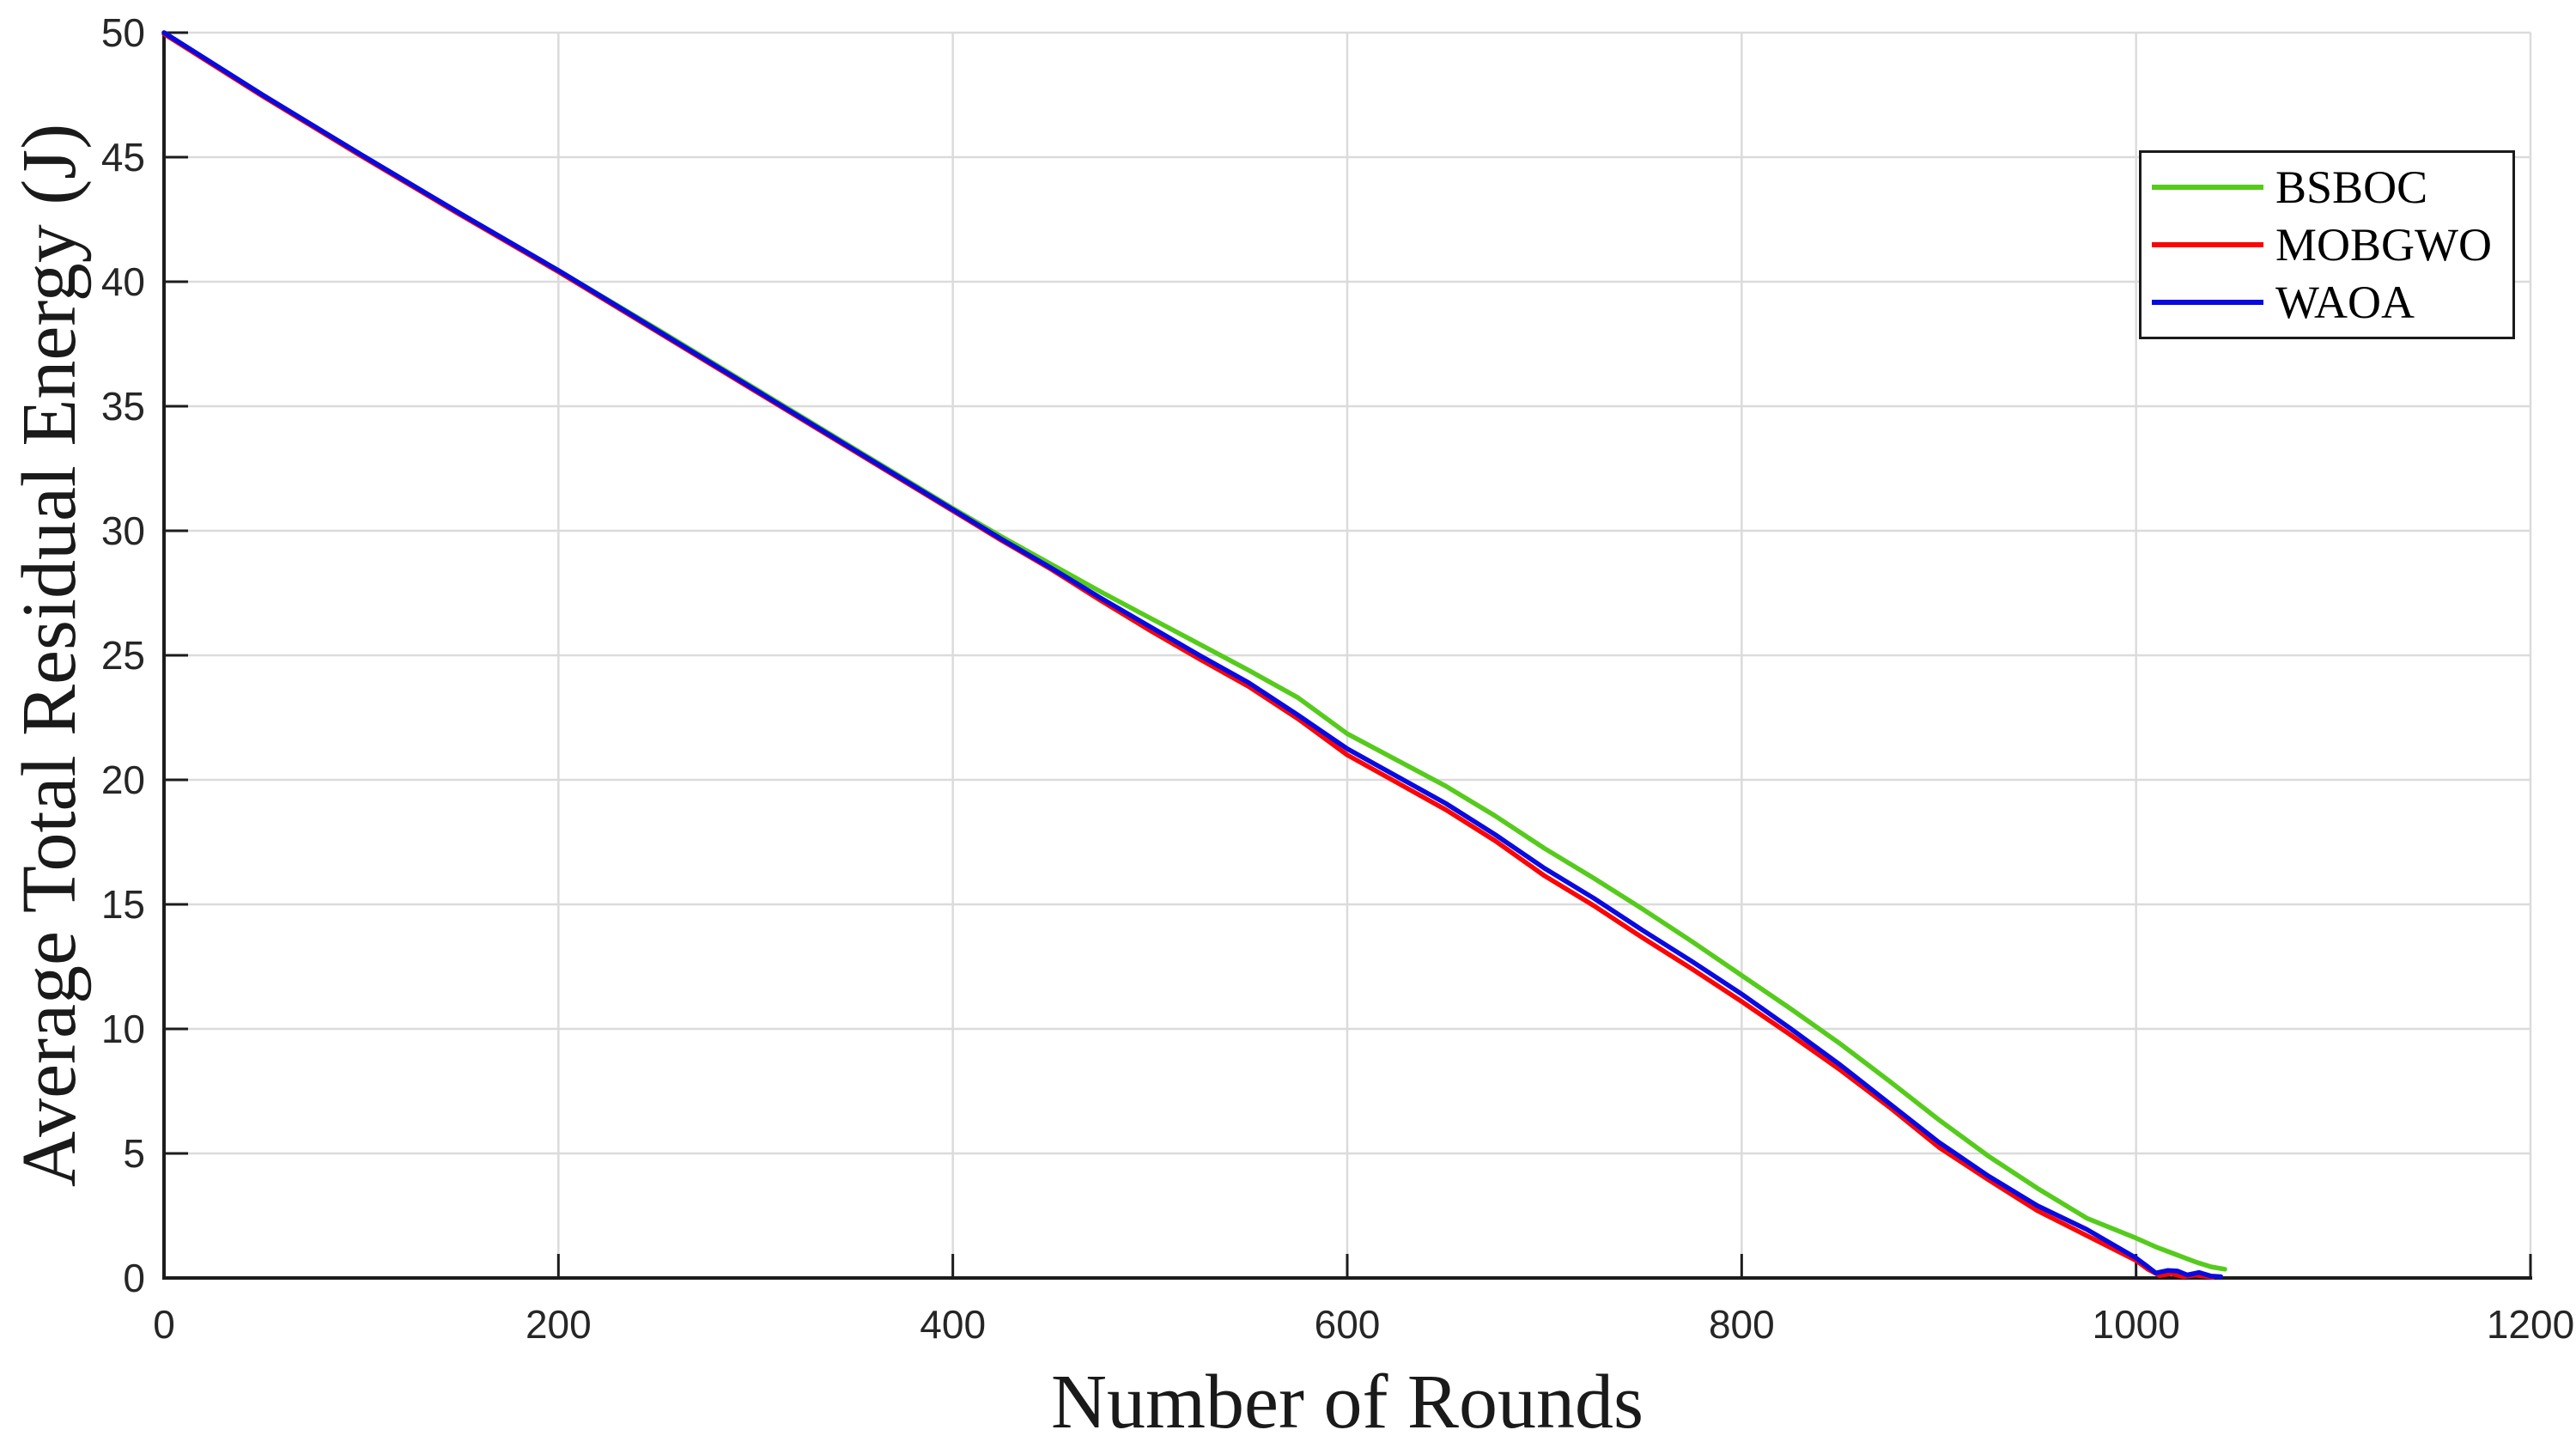 Image resolution: width=2576 pixels, height=1436 pixels. I want to click on y-tick-label: 0, so click(134, 1278).